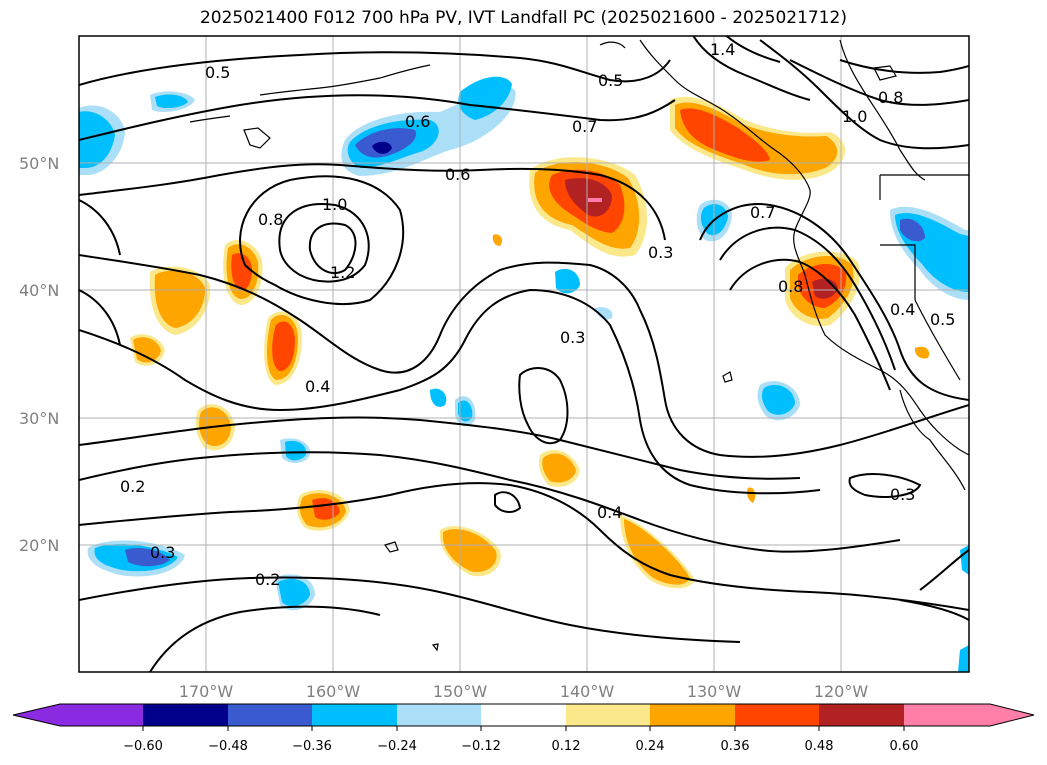 The height and width of the screenshot is (765, 1047). What do you see at coordinates (566, 746) in the screenshot?
I see `colorbar-label: 0.12` at bounding box center [566, 746].